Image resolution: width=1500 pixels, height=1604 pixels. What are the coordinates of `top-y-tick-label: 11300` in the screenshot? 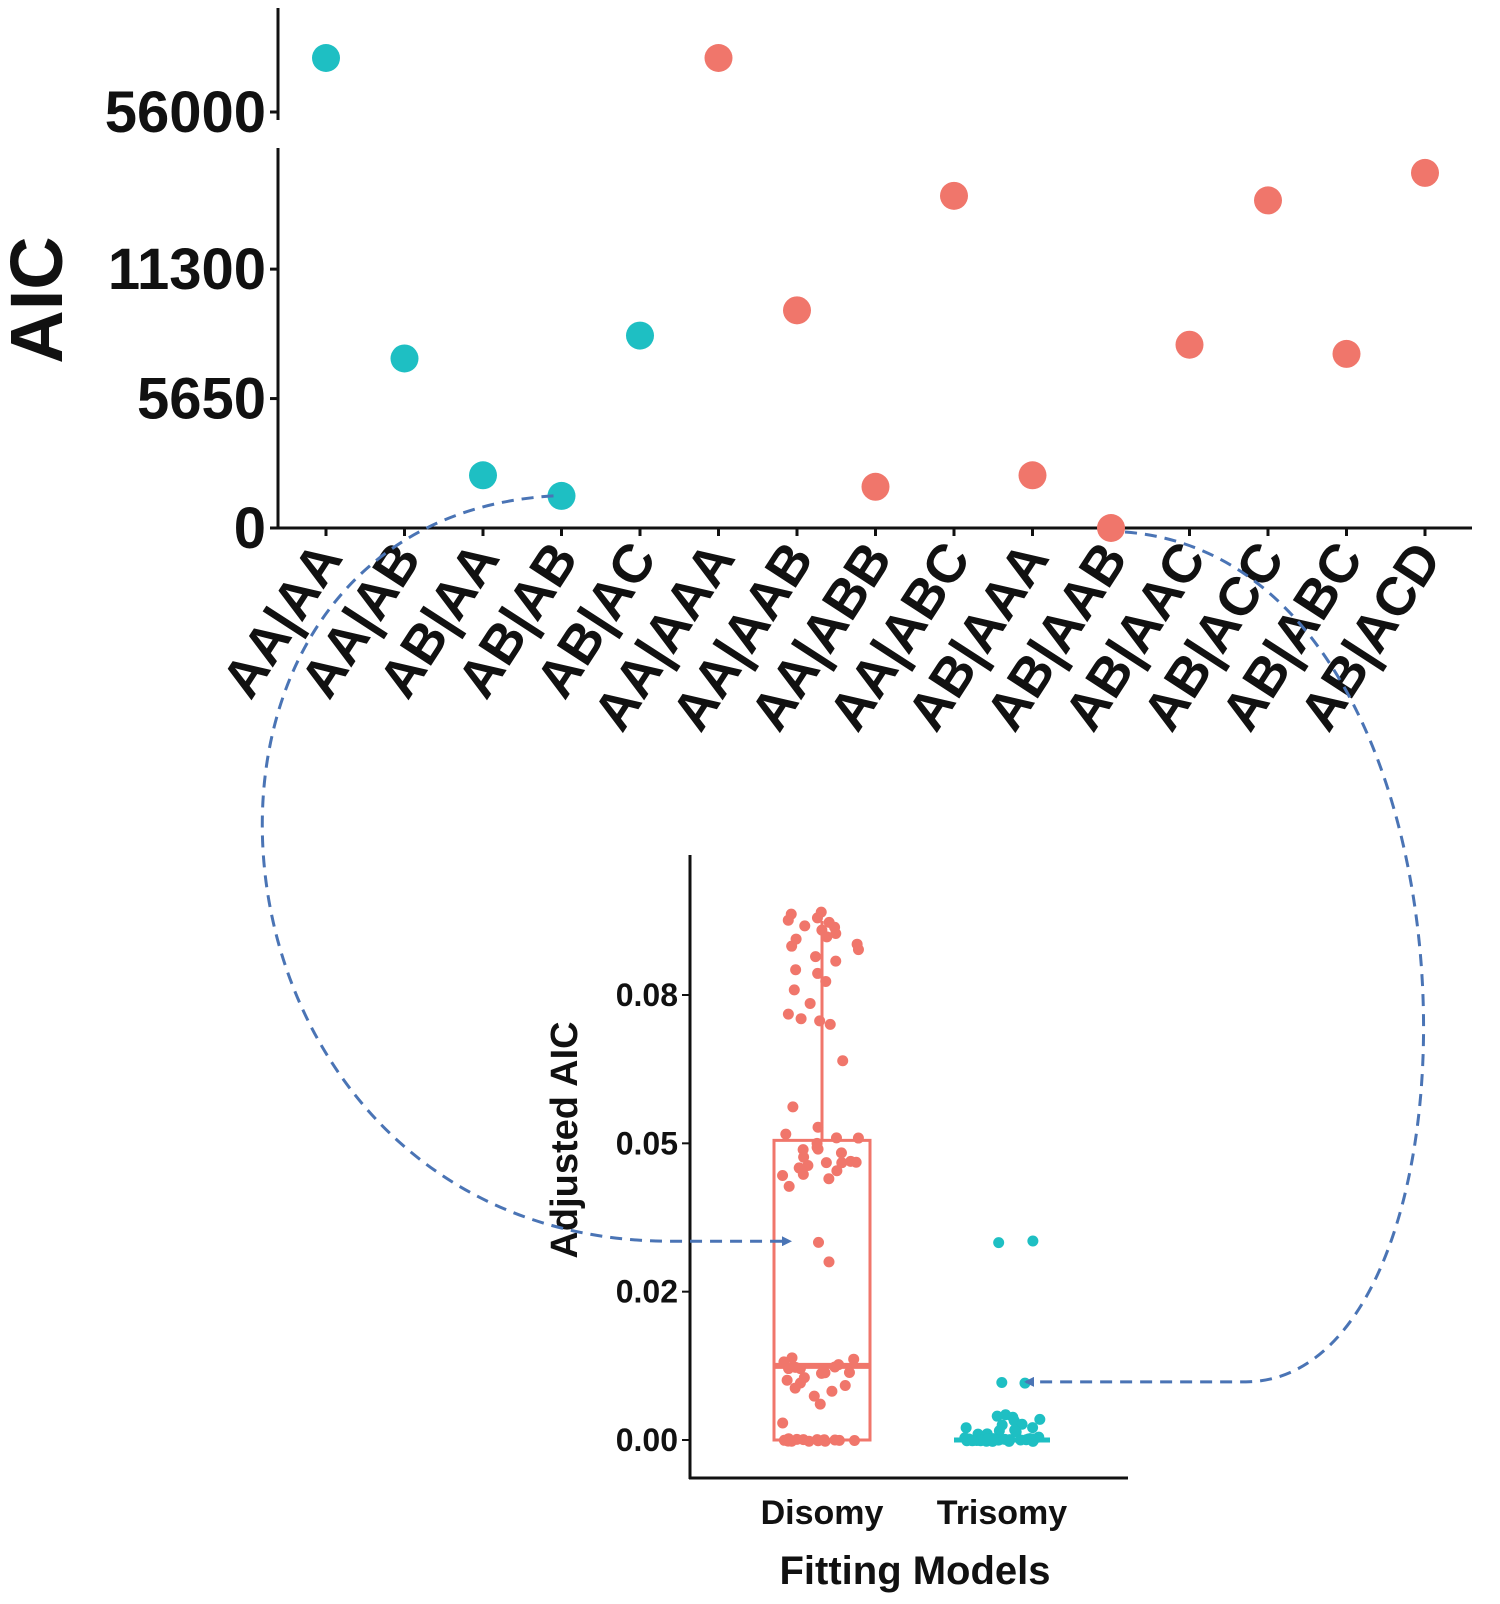 It's located at (187, 269).